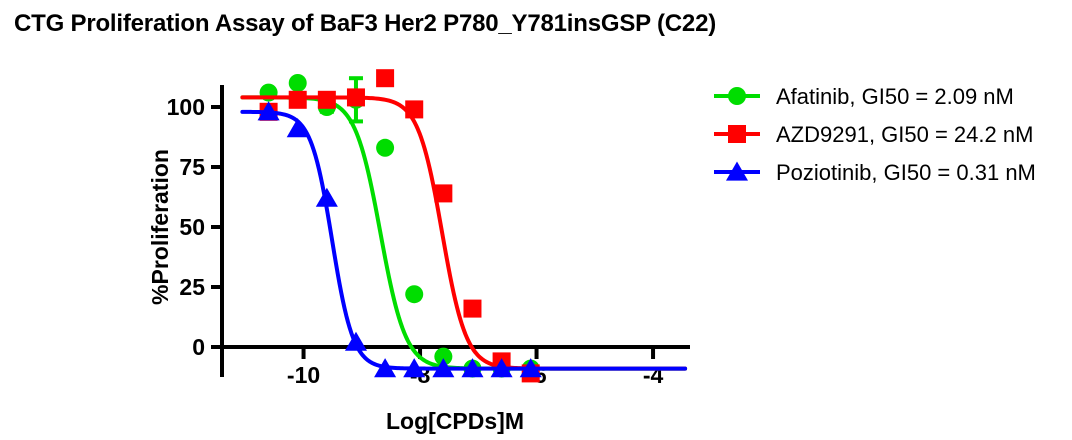 This screenshot has width=1072, height=440. I want to click on y-axis-label: %Proliferation, so click(160, 227).